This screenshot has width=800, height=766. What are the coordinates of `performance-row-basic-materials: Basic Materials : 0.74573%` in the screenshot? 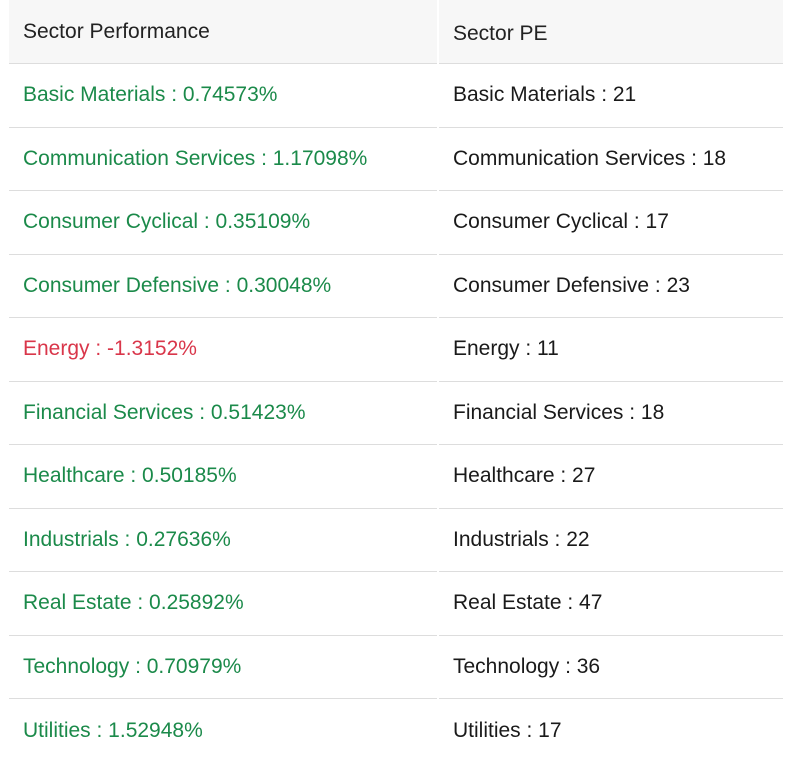 It's located at (223, 96).